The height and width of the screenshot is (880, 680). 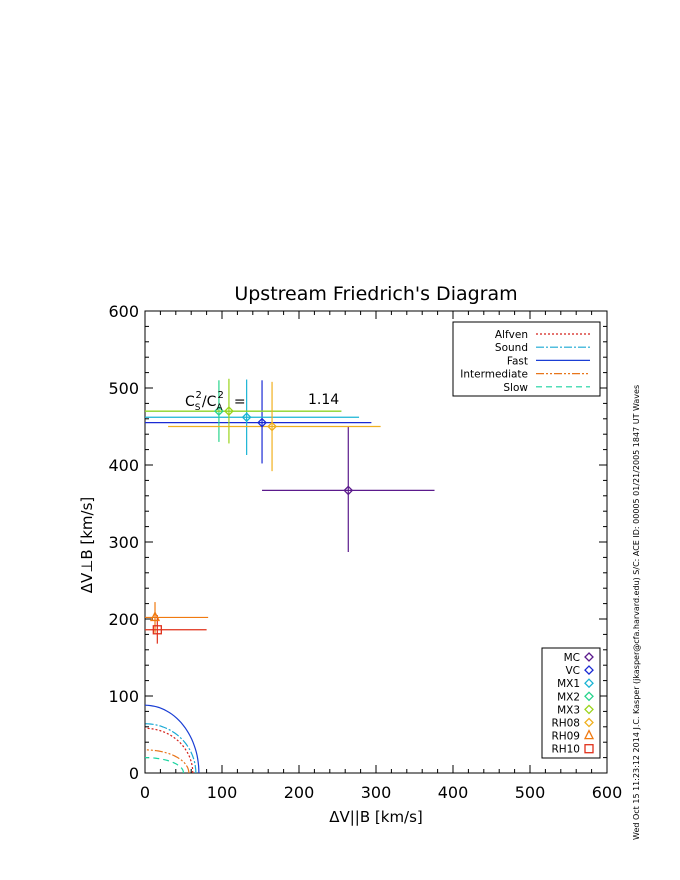 I want to click on wave-legend-label: Alfven, so click(x=511, y=335).